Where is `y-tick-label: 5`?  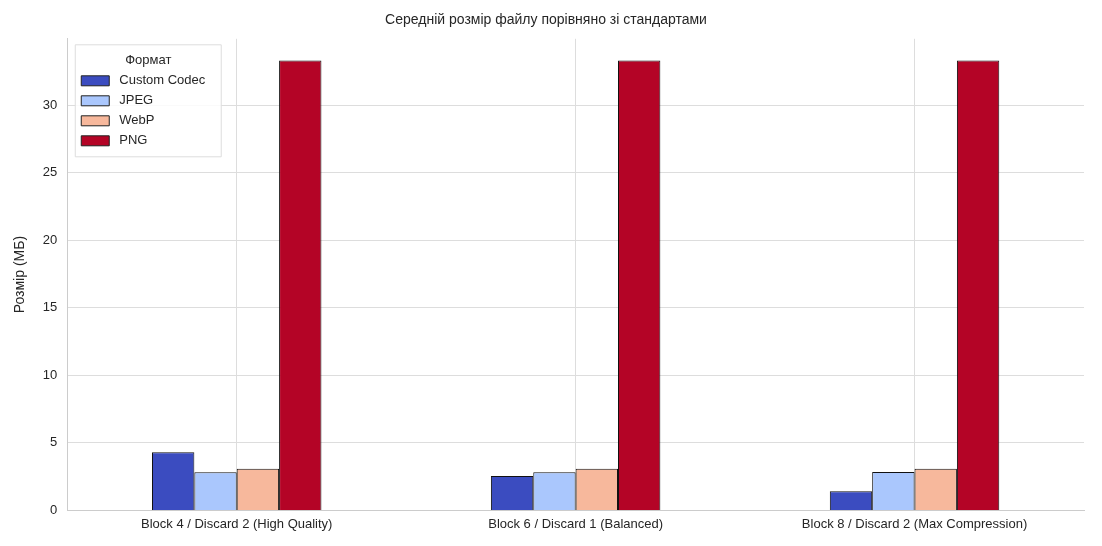 y-tick-label: 5 is located at coordinates (54, 442).